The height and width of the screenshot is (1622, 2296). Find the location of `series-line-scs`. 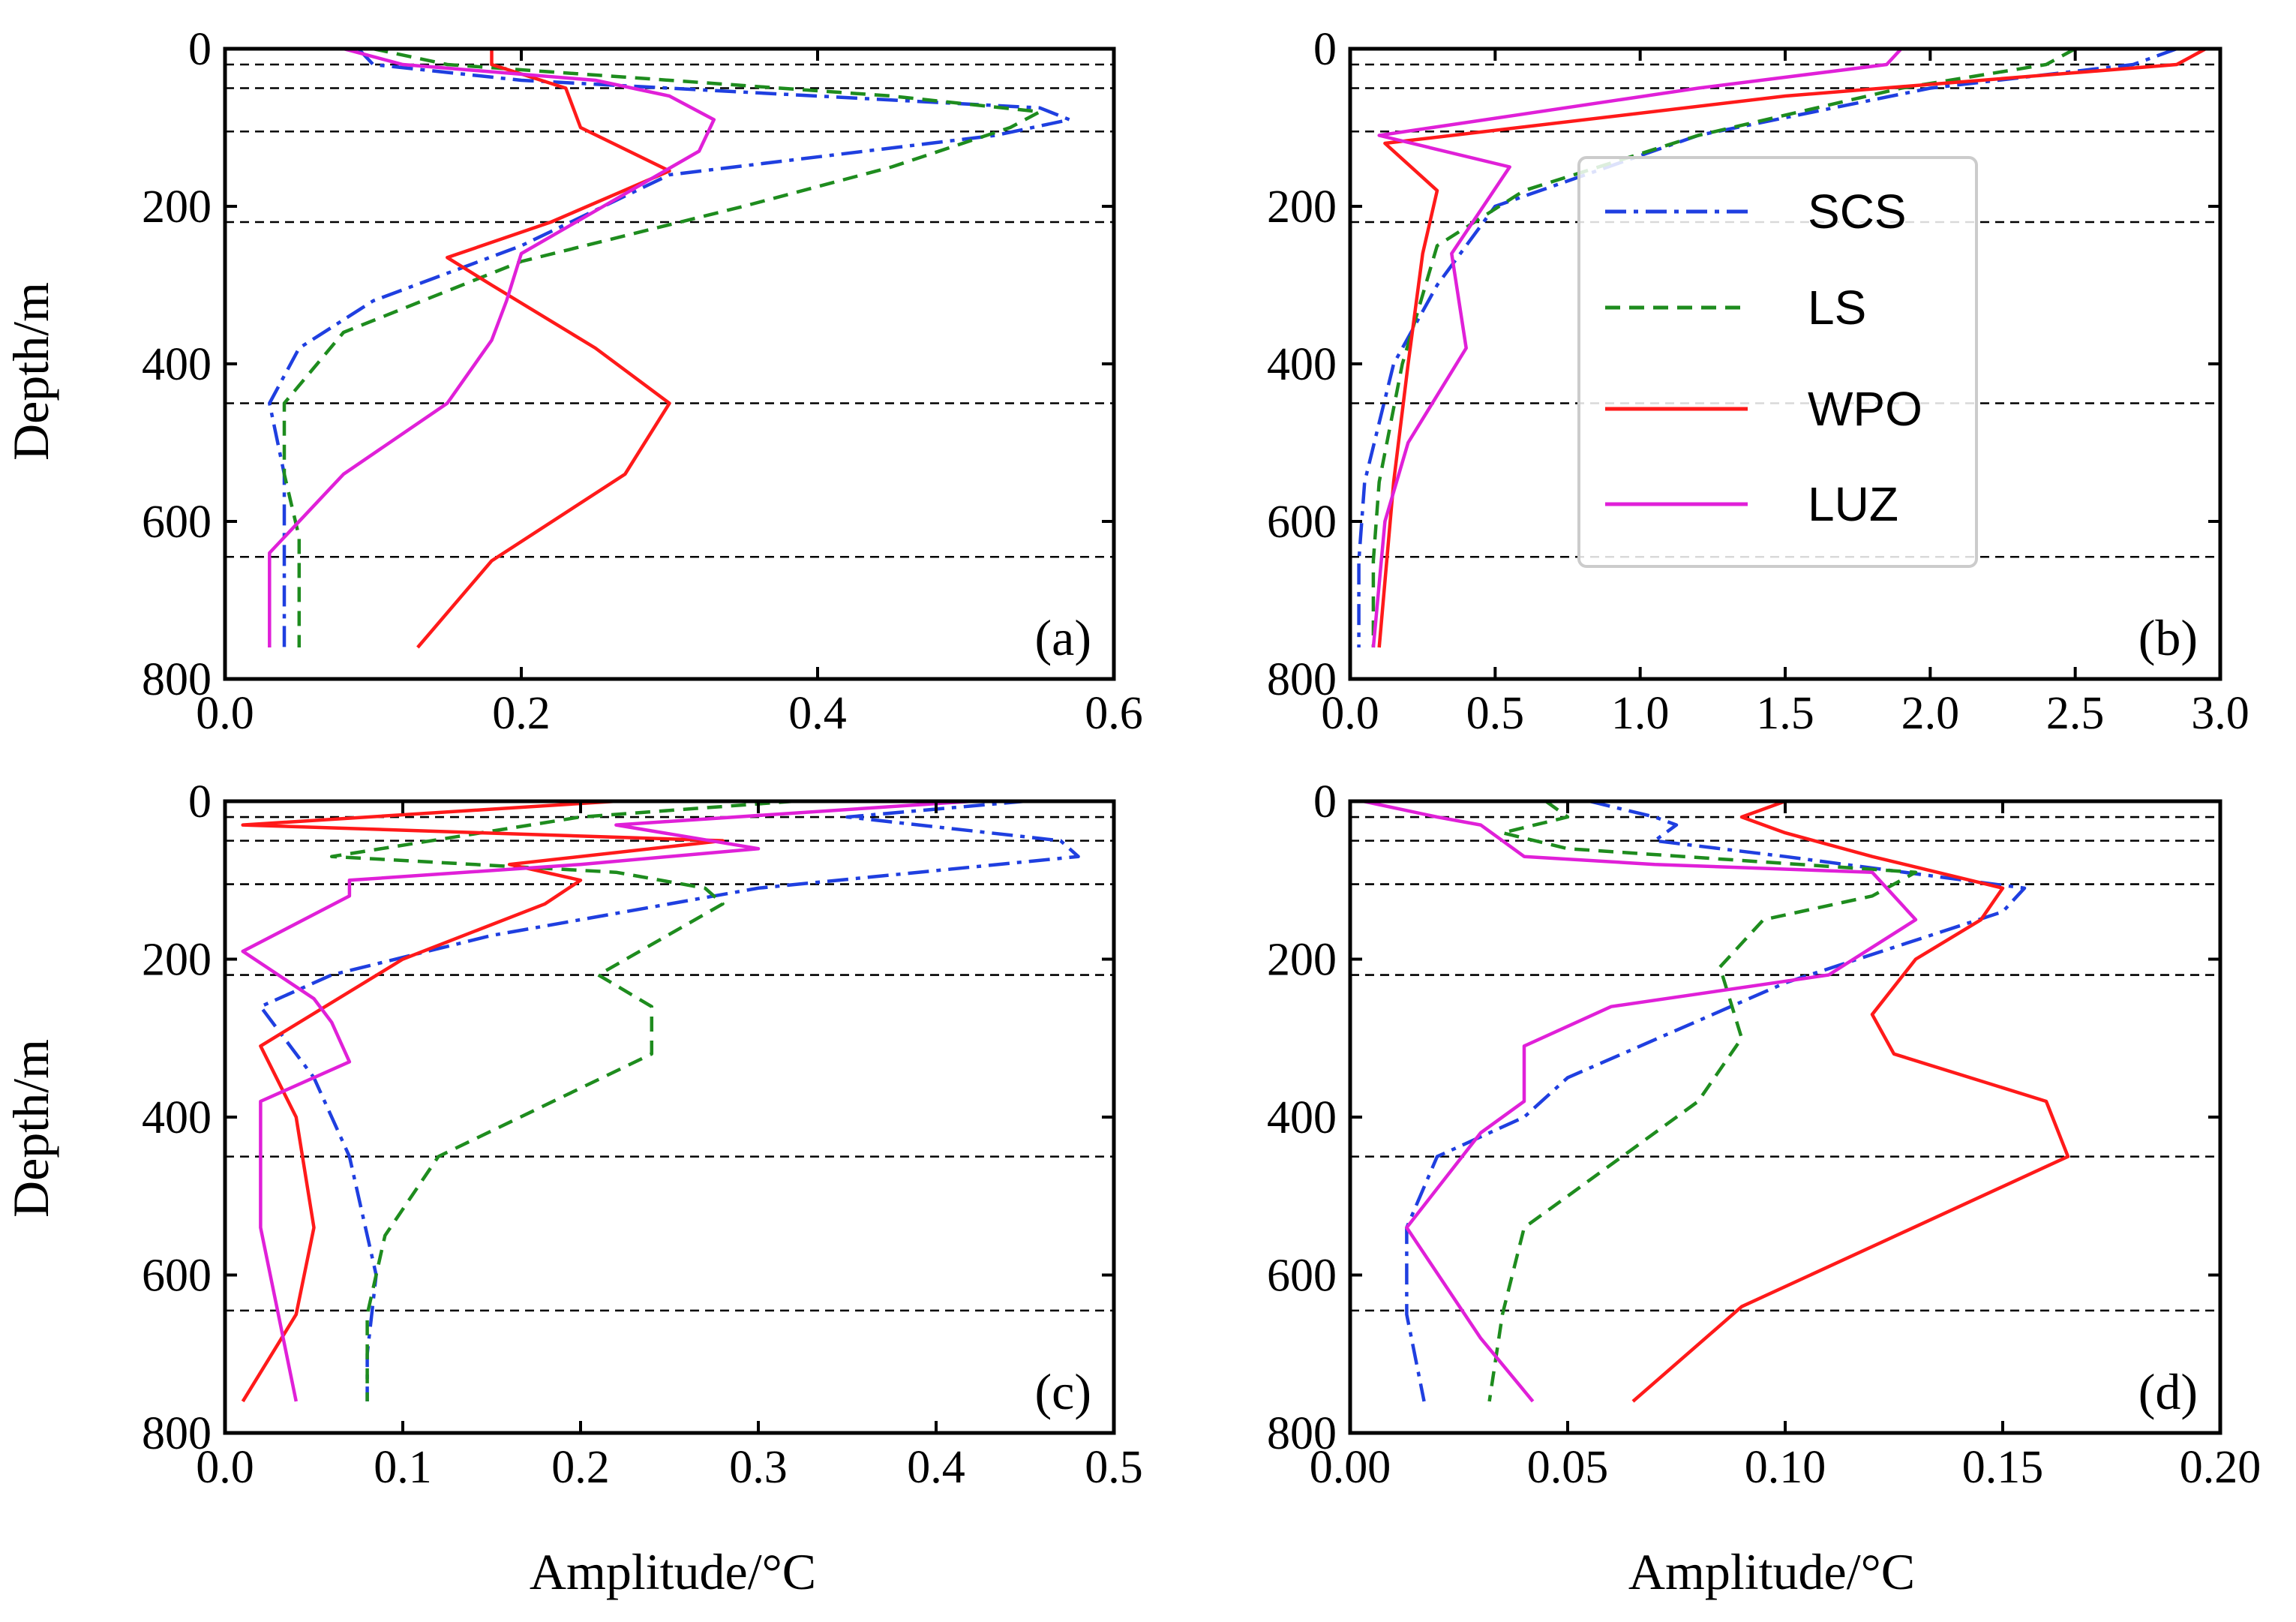

series-line-scs is located at coordinates (1716, 1101).